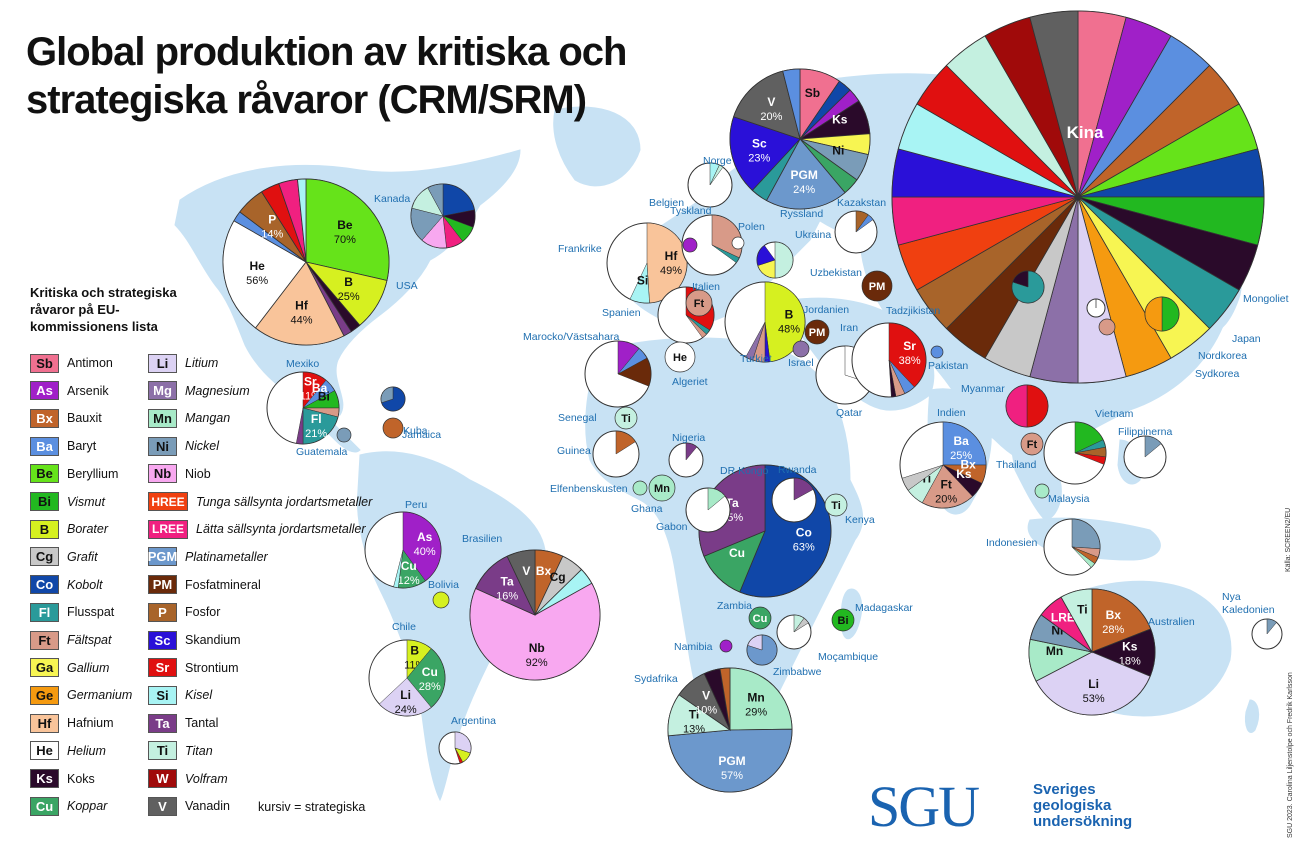 The width and height of the screenshot is (1300, 850). I want to click on pie-slice-symbol: Co, so click(804, 533).